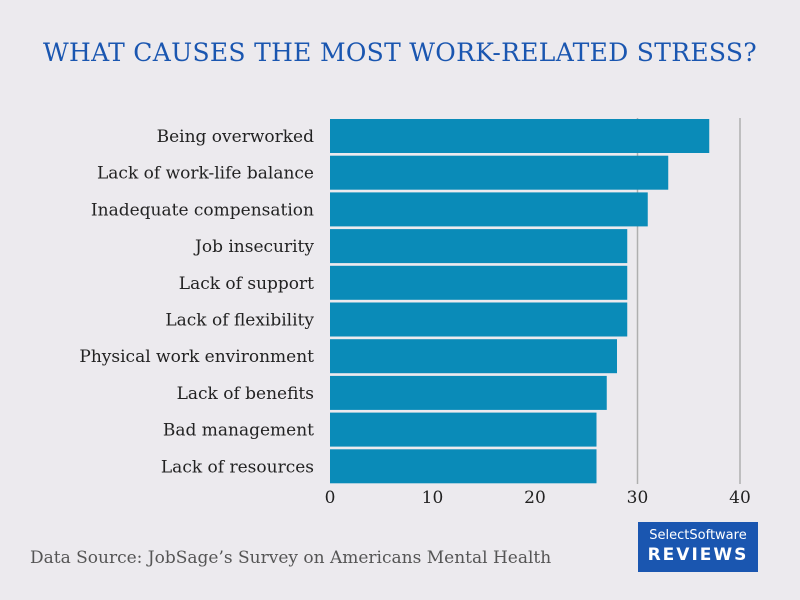 The image size is (800, 600). Describe the element at coordinates (740, 498) in the screenshot. I see `x-tick-label-40: 40` at that location.